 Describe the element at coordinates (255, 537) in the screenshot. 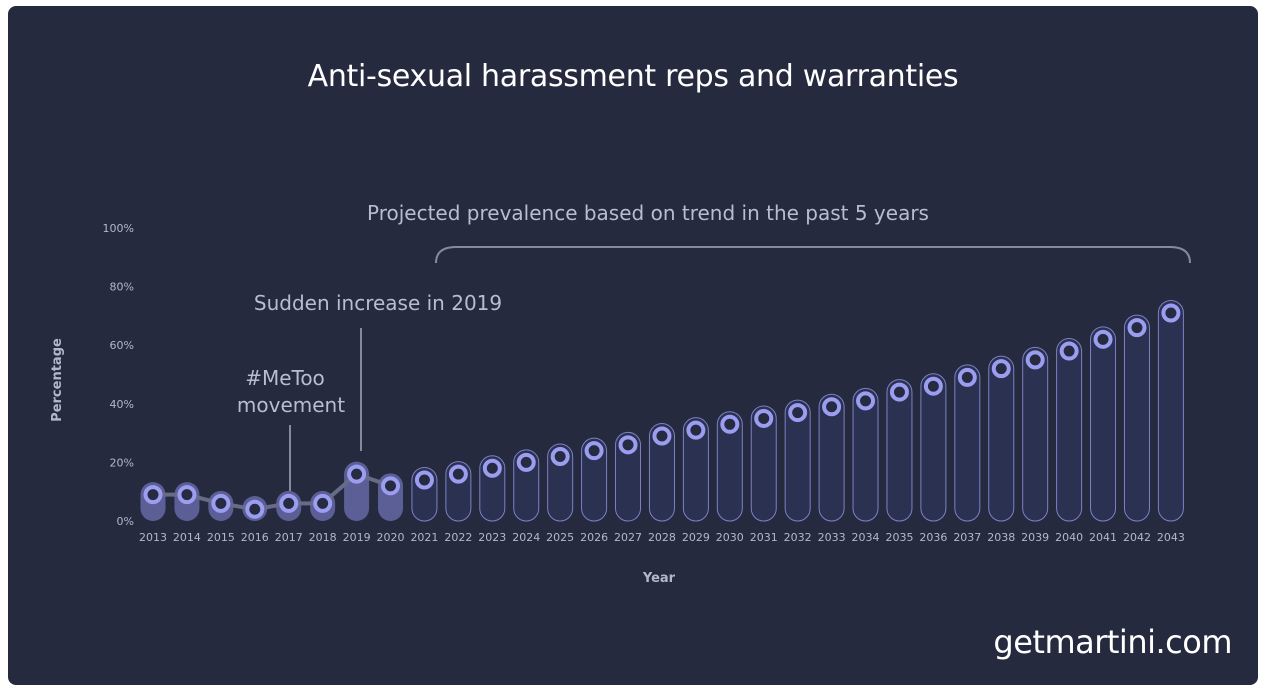

I see `x-tick-label: 2016` at that location.